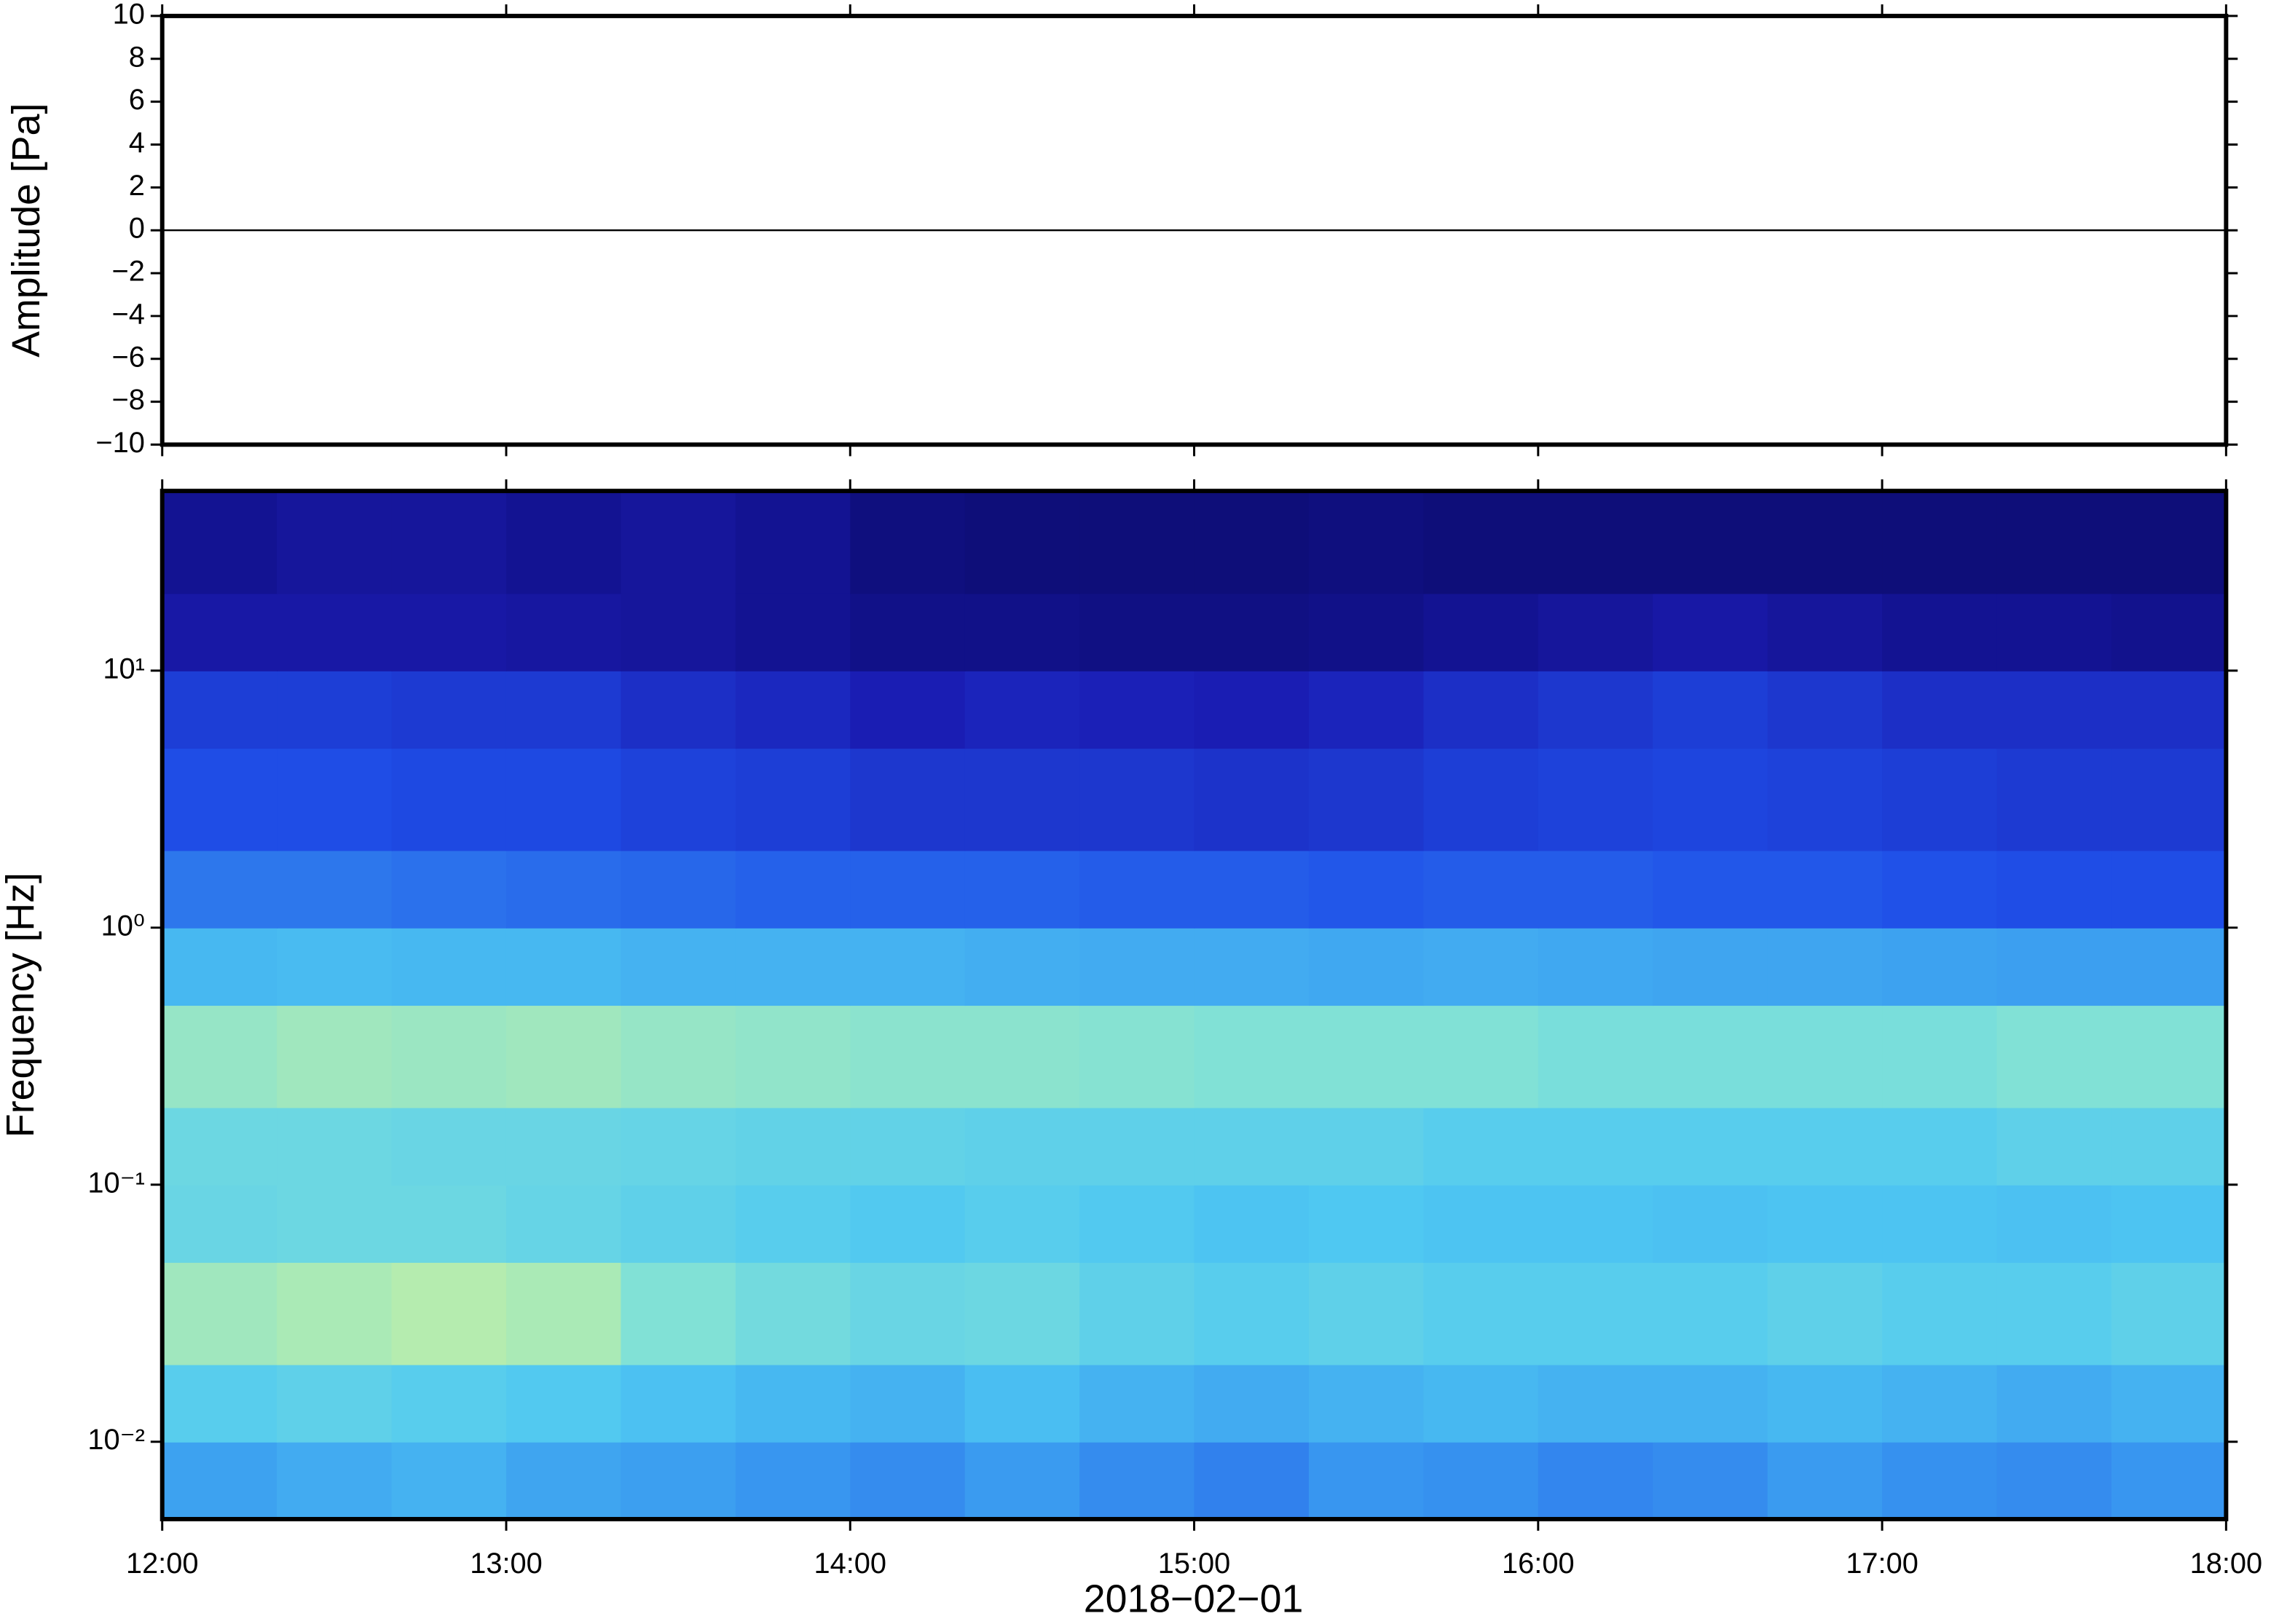 This screenshot has height=1624, width=2271. What do you see at coordinates (137, 57) in the screenshot?
I see `y-tick-label: 8` at bounding box center [137, 57].